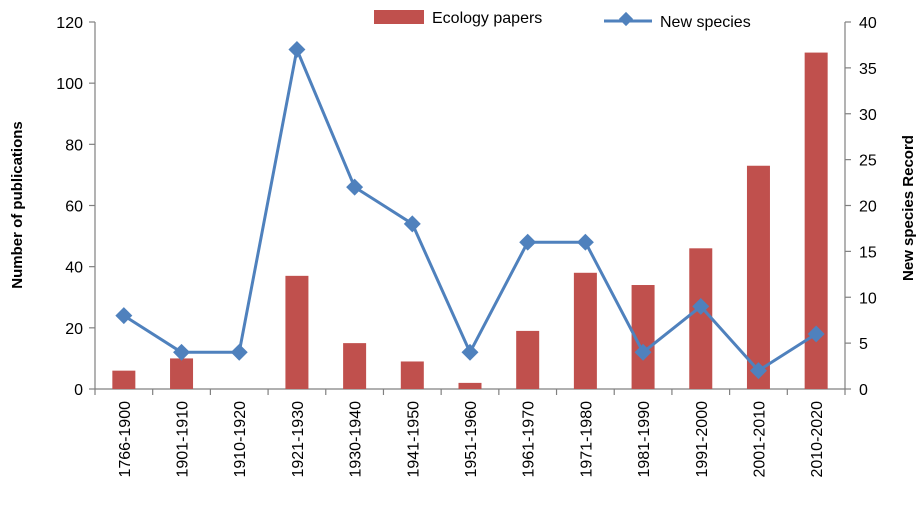 The height and width of the screenshot is (512, 919). Describe the element at coordinates (413, 439) in the screenshot. I see `x-tick-label: 1941-1950` at that location.